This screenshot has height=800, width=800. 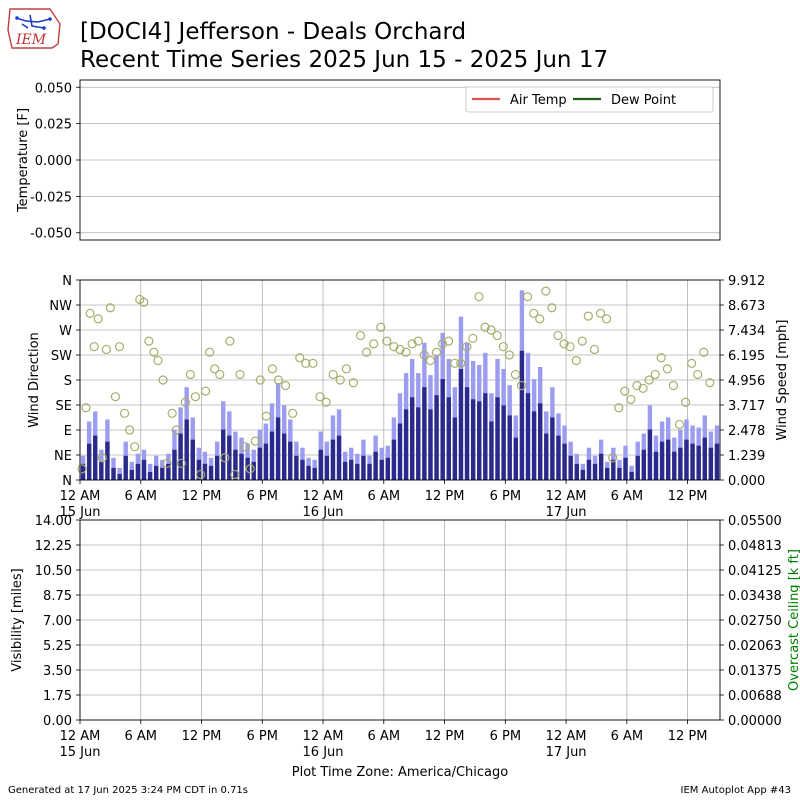 I want to click on visibility-xtick-label: 6 AM, so click(x=384, y=736).